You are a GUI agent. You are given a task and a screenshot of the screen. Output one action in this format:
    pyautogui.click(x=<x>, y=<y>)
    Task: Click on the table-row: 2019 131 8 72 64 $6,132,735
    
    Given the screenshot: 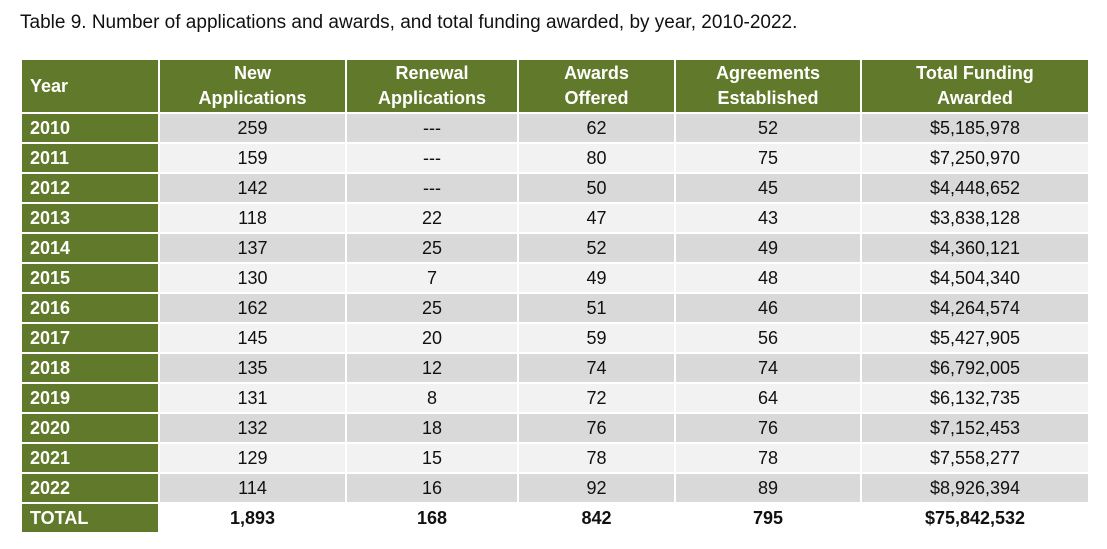 What is the action you would take?
    pyautogui.click(x=555, y=398)
    